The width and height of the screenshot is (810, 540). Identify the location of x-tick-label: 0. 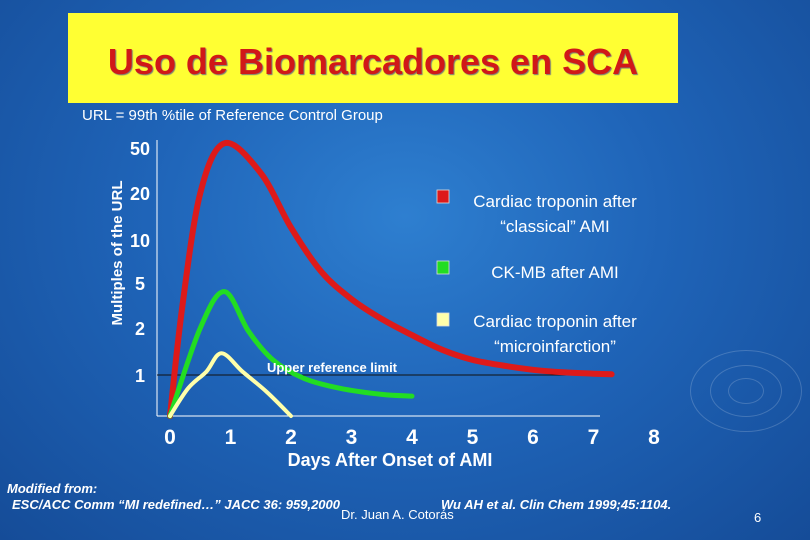
(170, 437).